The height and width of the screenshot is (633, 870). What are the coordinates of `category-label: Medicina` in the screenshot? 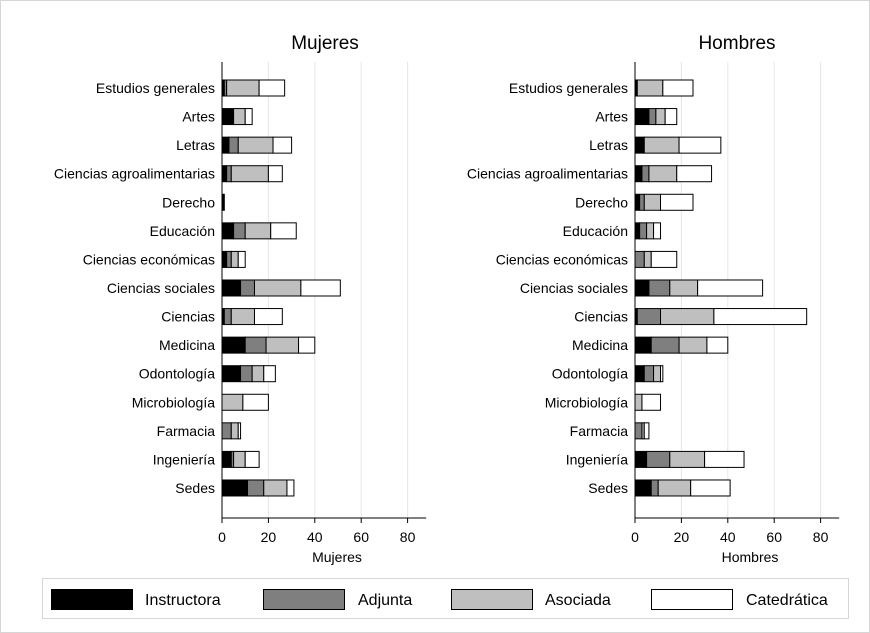 It's located at (187, 345).